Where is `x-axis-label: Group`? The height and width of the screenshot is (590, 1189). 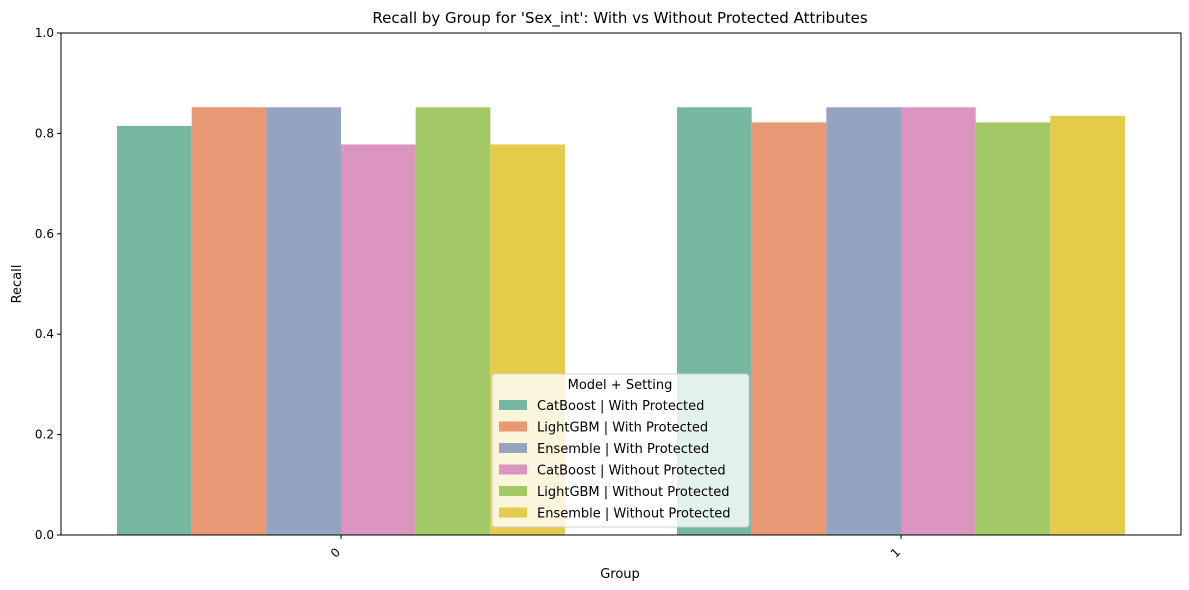
x-axis-label: Group is located at coordinates (620, 574).